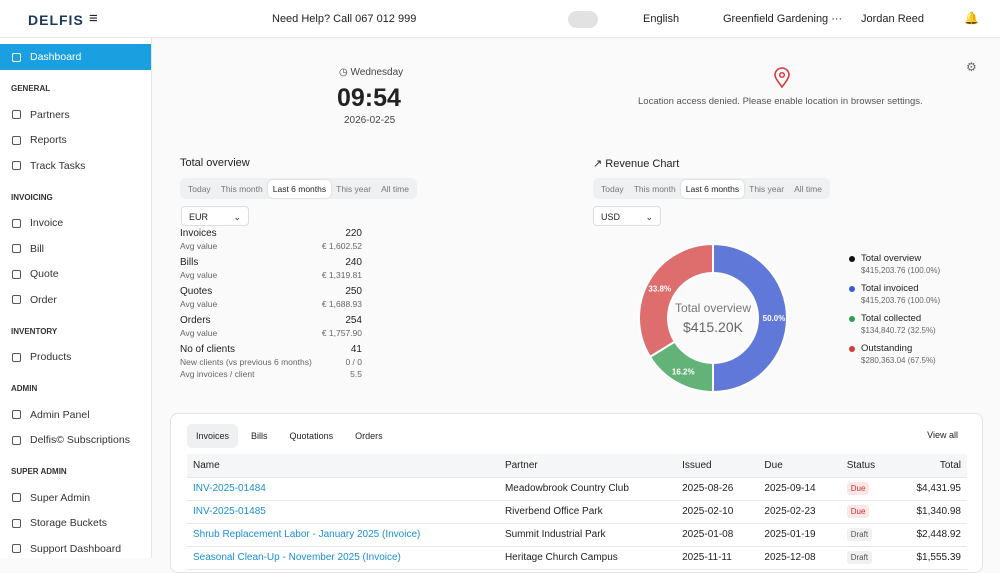 The height and width of the screenshot is (573, 1000). What do you see at coordinates (215, 216) in the screenshot?
I see `currency-select: EUR ⌄` at bounding box center [215, 216].